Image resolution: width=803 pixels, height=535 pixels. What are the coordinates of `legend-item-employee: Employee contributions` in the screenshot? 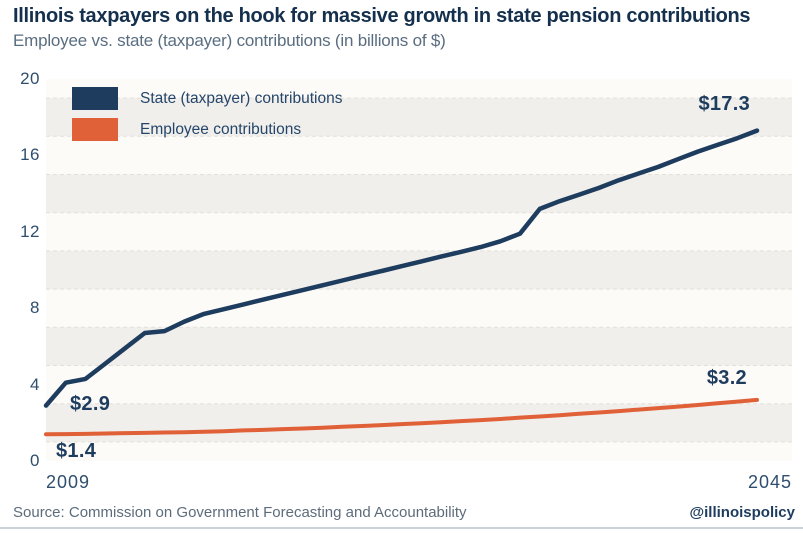 It's located at (207, 129).